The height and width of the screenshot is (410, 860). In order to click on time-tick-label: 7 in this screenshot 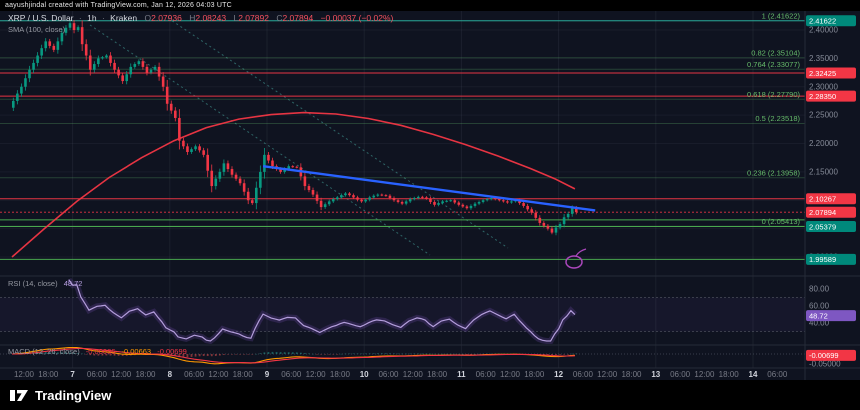, I will do `click(72, 374)`.